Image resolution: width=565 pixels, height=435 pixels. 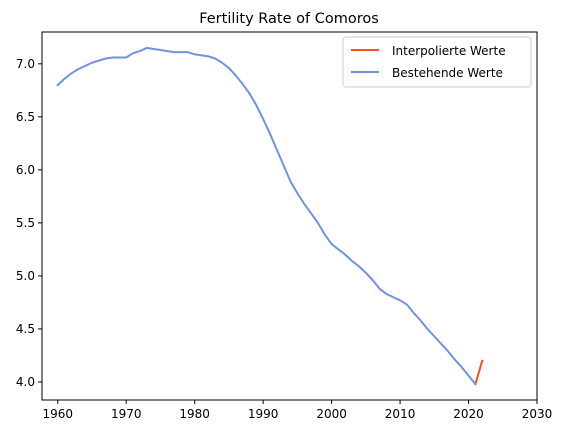 What do you see at coordinates (478, 372) in the screenshot?
I see `series-line-interpolated` at bounding box center [478, 372].